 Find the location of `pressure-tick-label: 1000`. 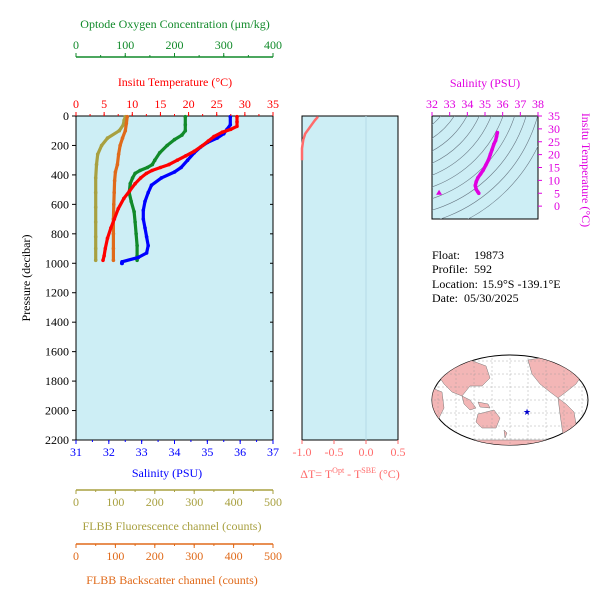

pressure-tick-label: 1000 is located at coordinates (57, 263).